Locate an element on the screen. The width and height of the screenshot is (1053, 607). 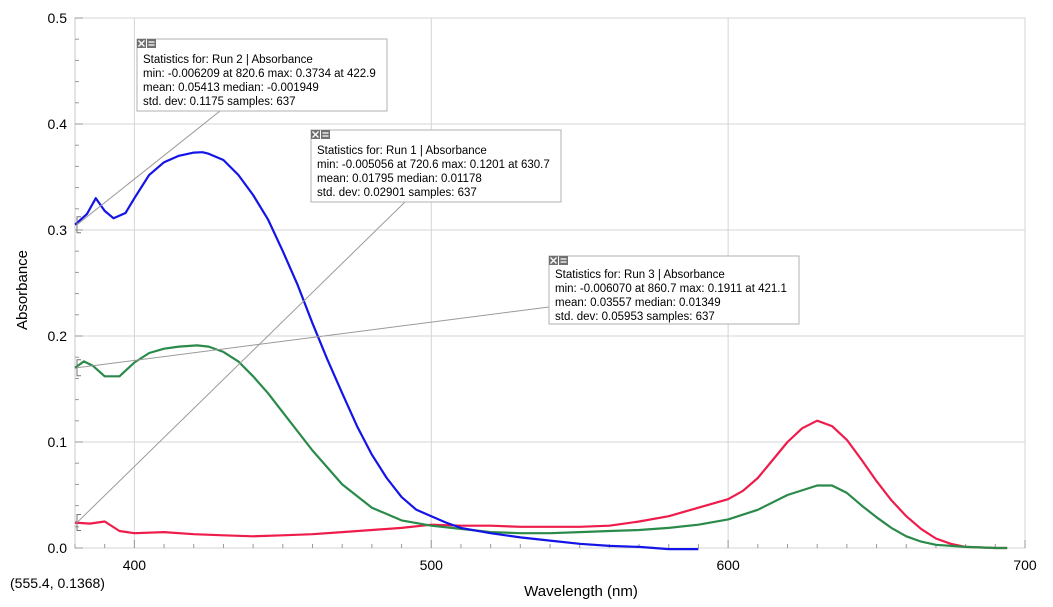
stats-box-run1-title: Statistics for: Run 1 | Absorbance is located at coordinates (402, 151).